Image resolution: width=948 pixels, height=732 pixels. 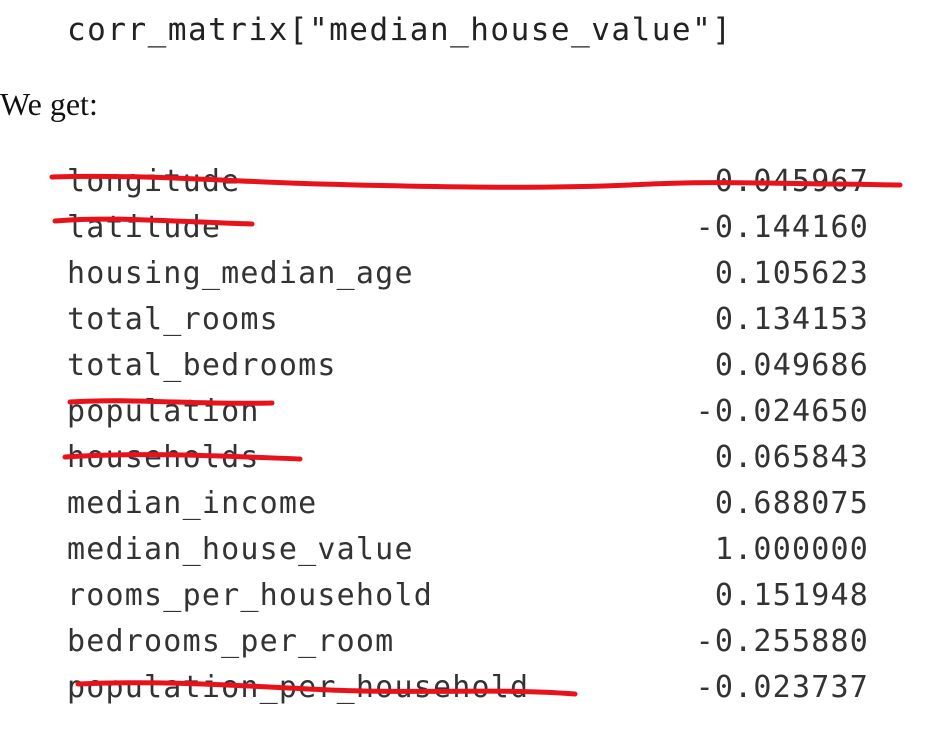 I want to click on intro-text: We get:, so click(x=49, y=104).